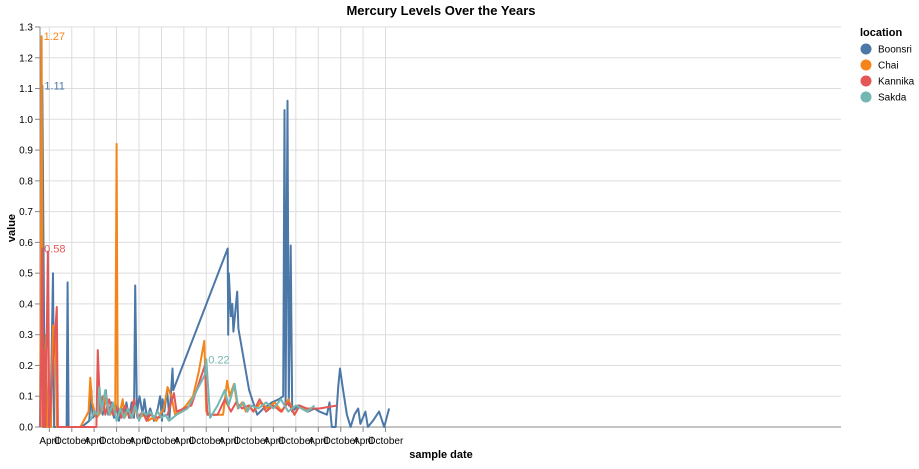 This screenshot has width=919, height=469. I want to click on series-line-sakda, so click(202, 390).